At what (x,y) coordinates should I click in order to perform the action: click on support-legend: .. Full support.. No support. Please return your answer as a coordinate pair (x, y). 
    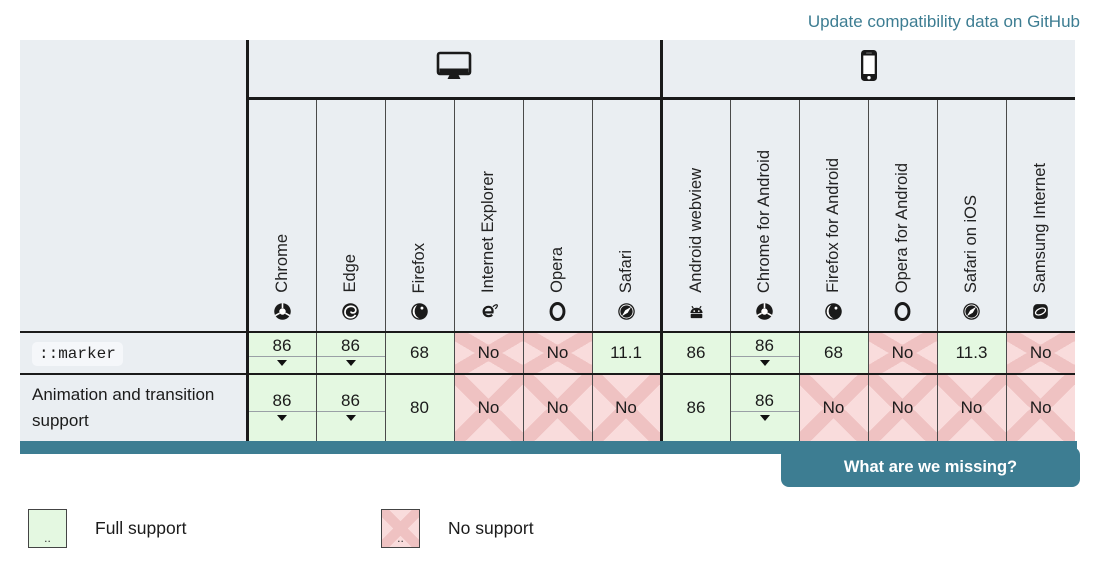
    Looking at the image, I should click on (549, 532).